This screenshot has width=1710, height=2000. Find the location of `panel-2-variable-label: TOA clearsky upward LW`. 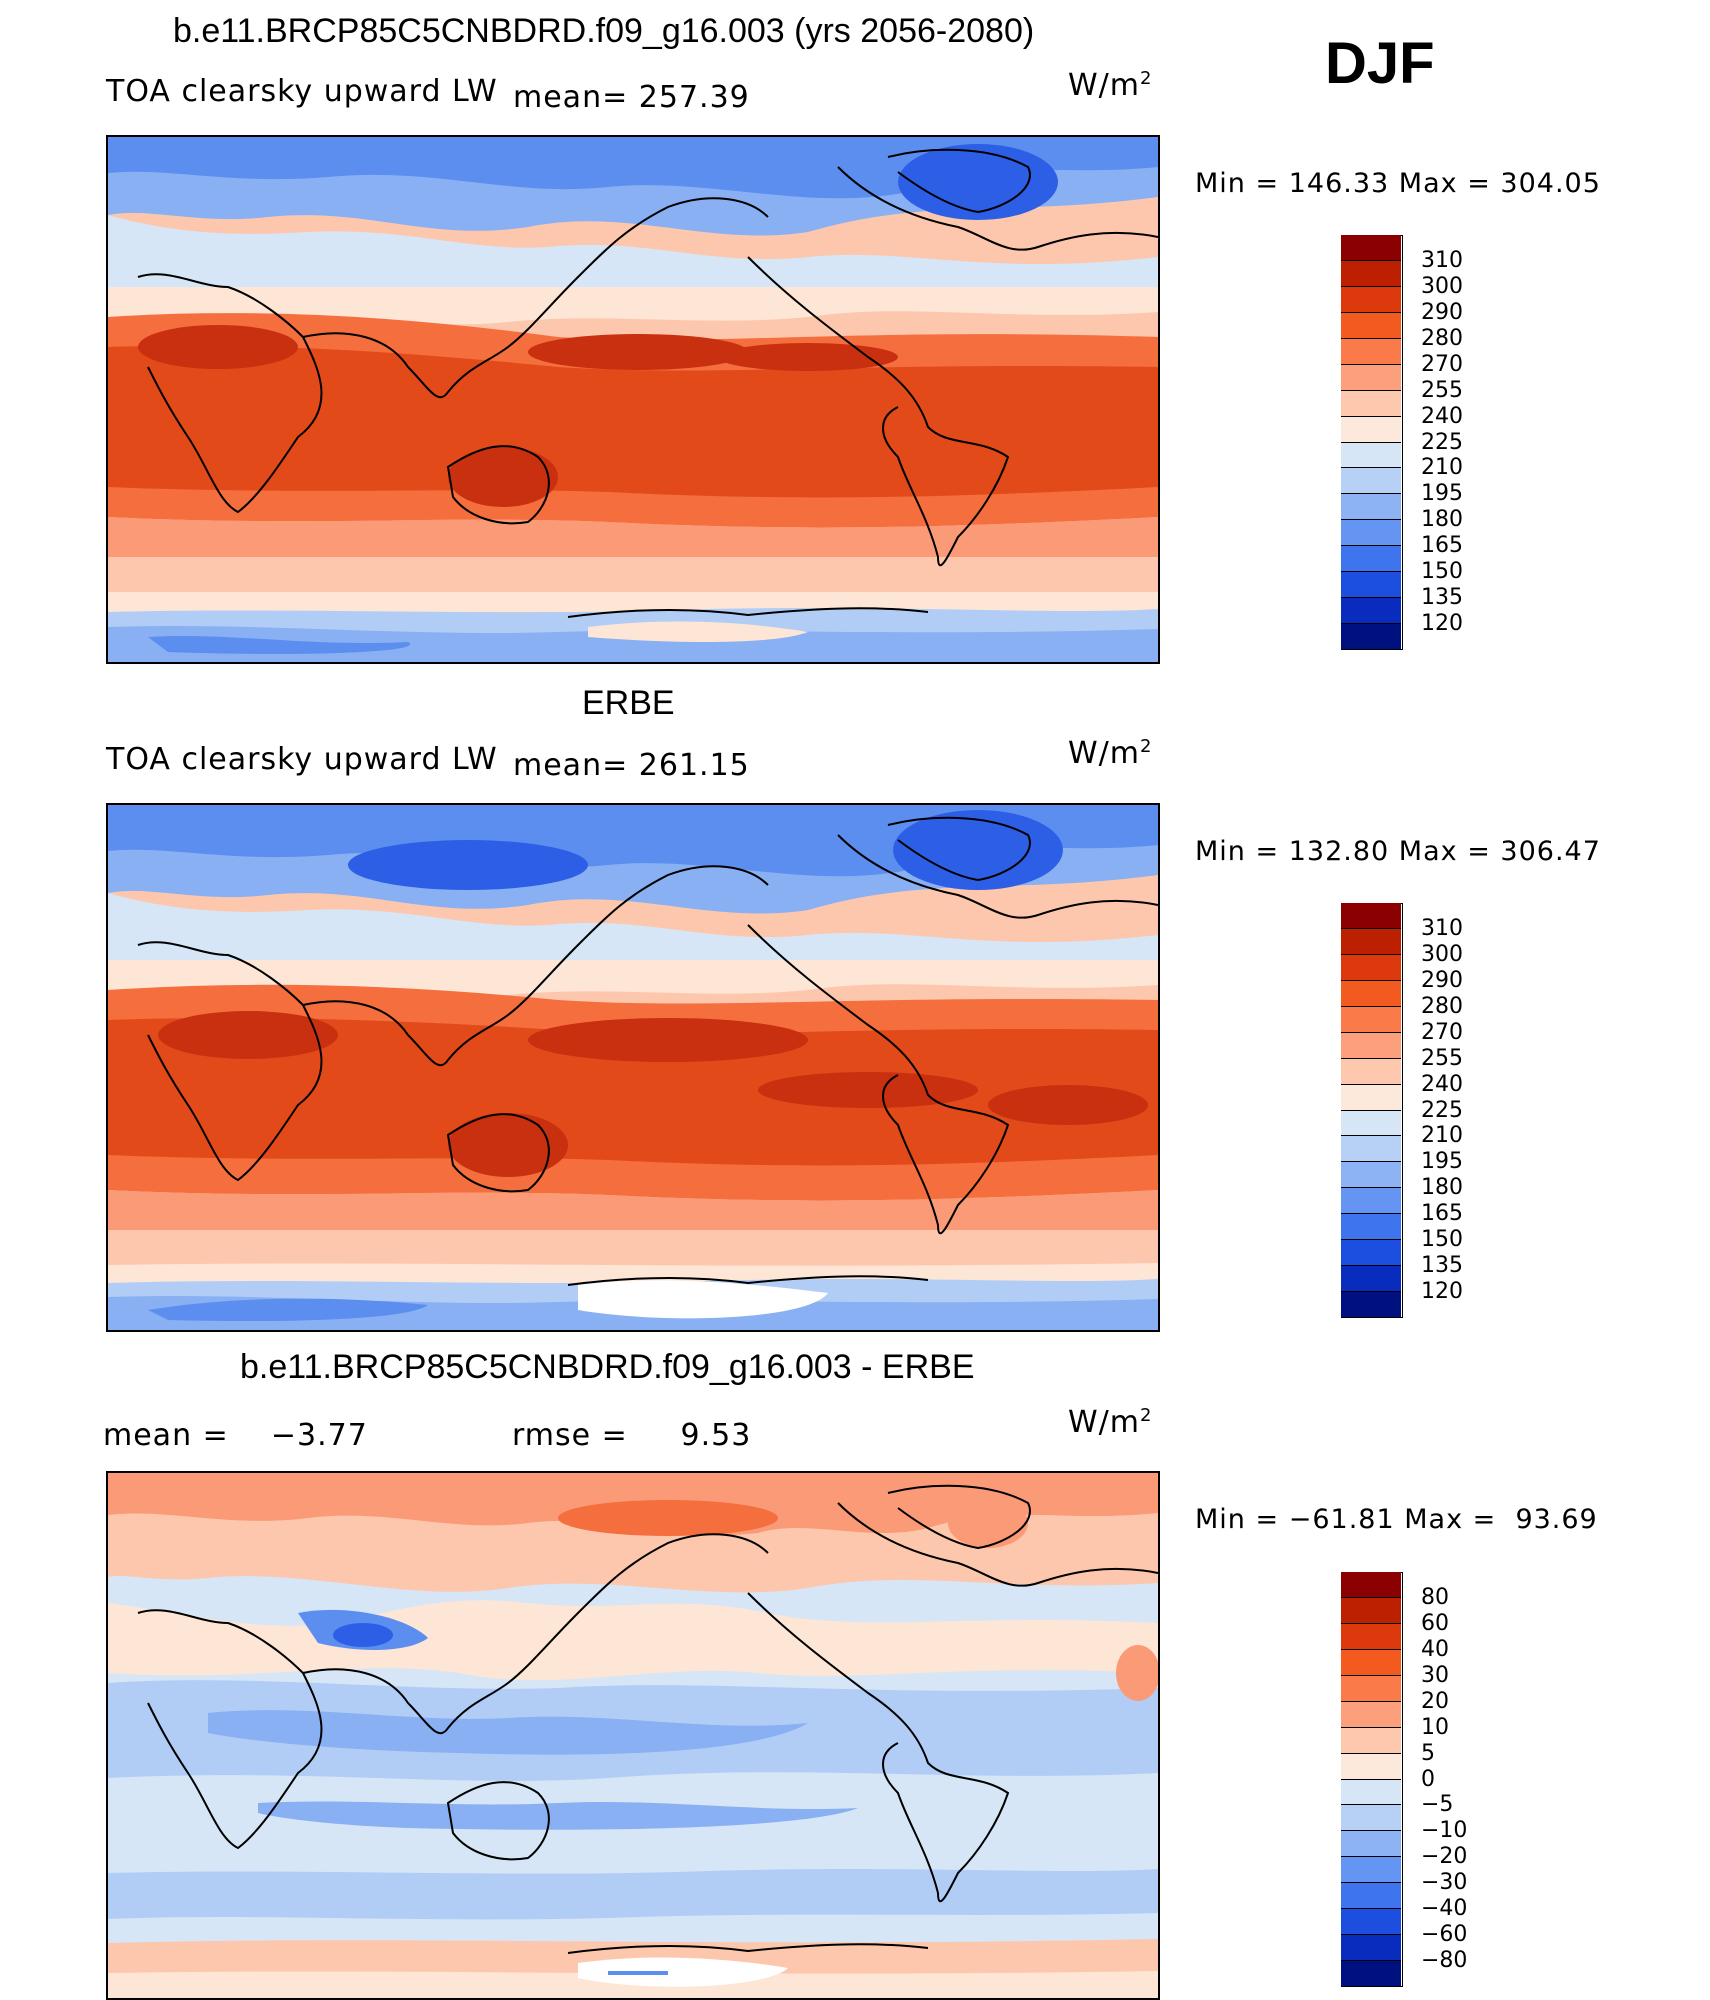

panel-2-variable-label: TOA clearsky upward LW is located at coordinates (302, 759).